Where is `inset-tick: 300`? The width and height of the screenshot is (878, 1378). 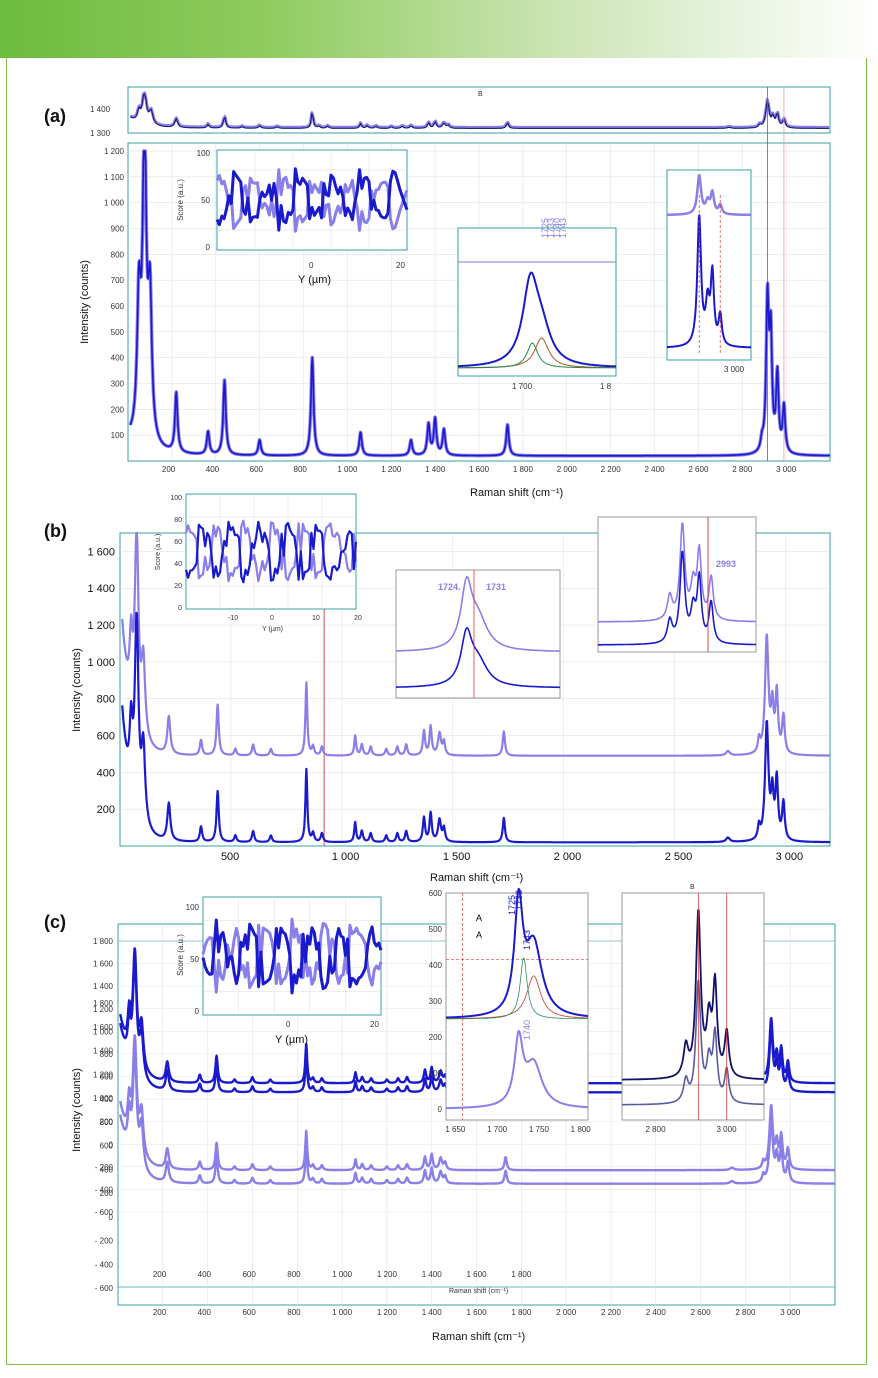
inset-tick: 300 is located at coordinates (436, 1001).